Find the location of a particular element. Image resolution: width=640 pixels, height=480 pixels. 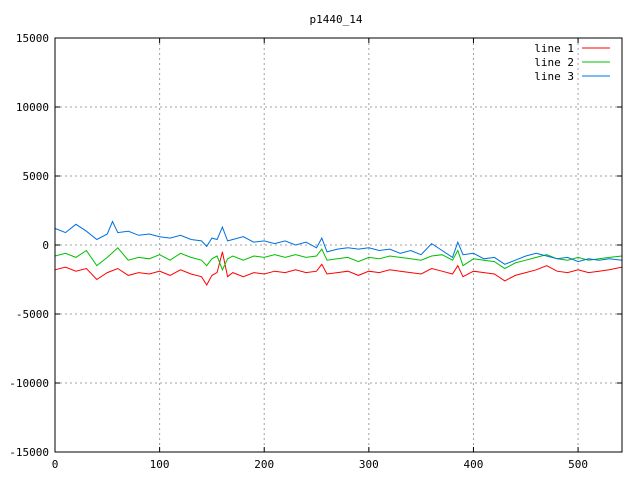

x-tick-label: 300 is located at coordinates (369, 464).